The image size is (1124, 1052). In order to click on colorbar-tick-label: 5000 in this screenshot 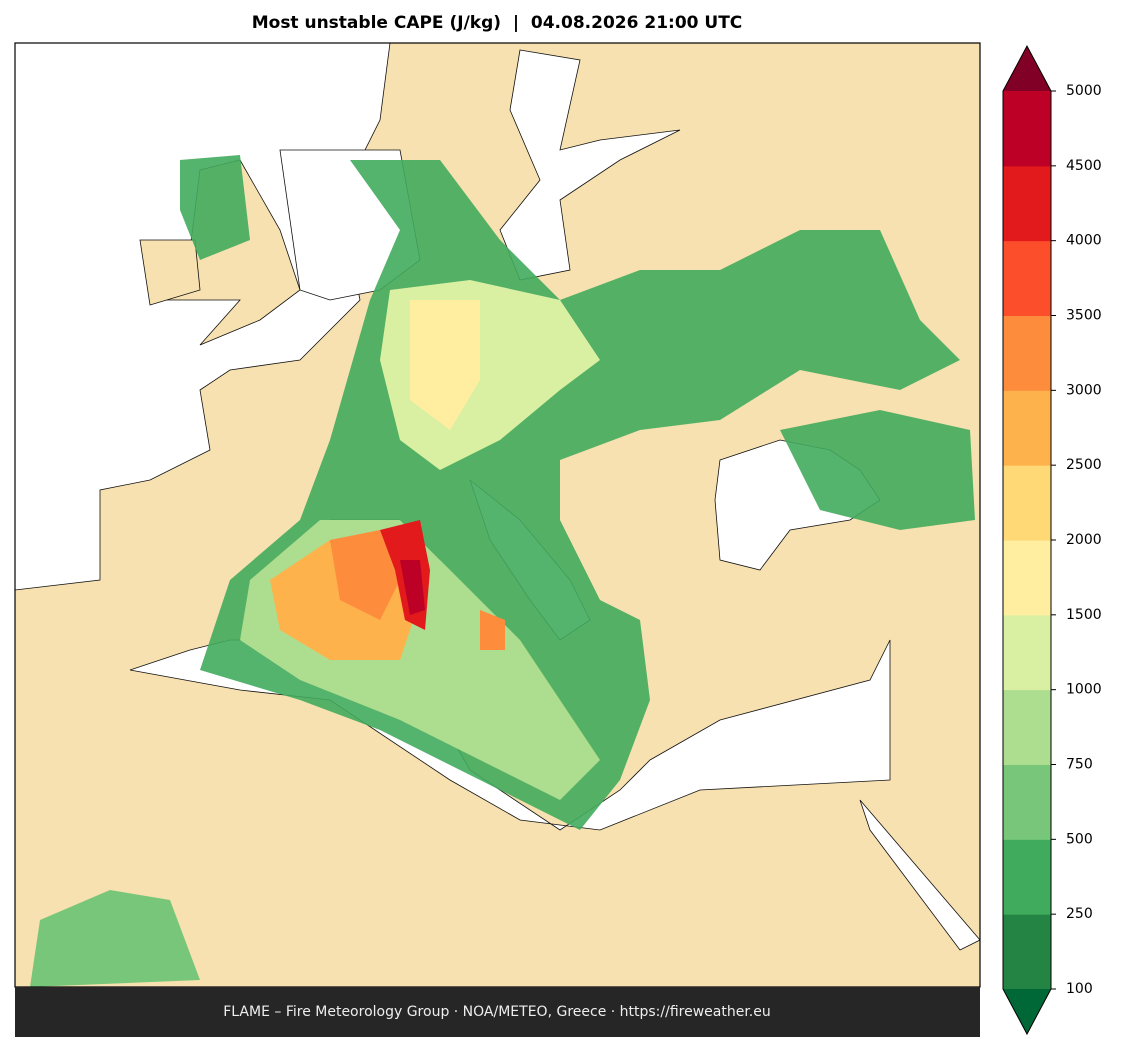, I will do `click(1084, 91)`.